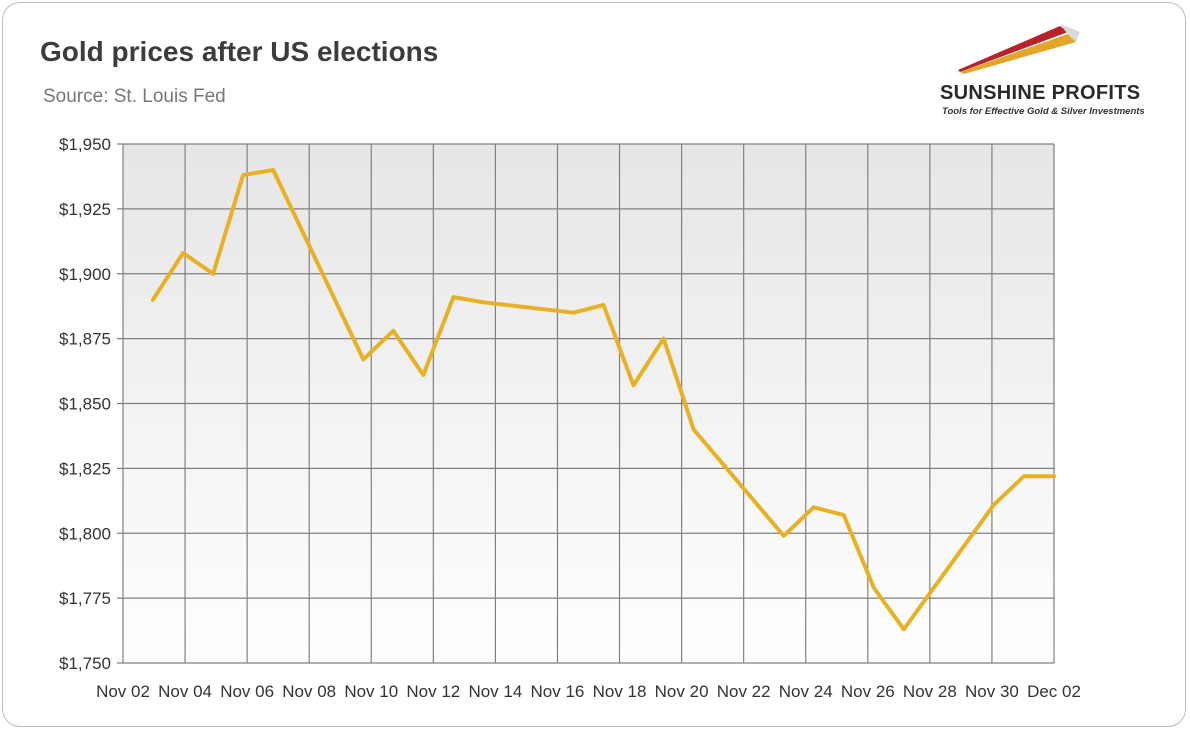 This screenshot has height=731, width=1190. I want to click on x-tick-label: Nov 14, so click(495, 691).